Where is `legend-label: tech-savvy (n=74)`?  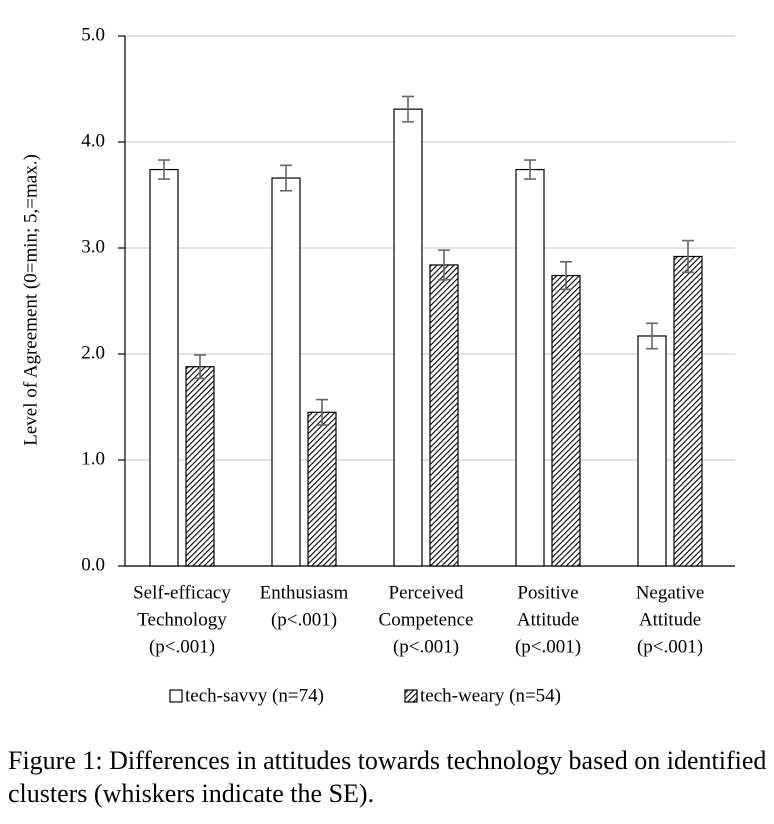
legend-label: tech-savvy (n=74) is located at coordinates (254, 695).